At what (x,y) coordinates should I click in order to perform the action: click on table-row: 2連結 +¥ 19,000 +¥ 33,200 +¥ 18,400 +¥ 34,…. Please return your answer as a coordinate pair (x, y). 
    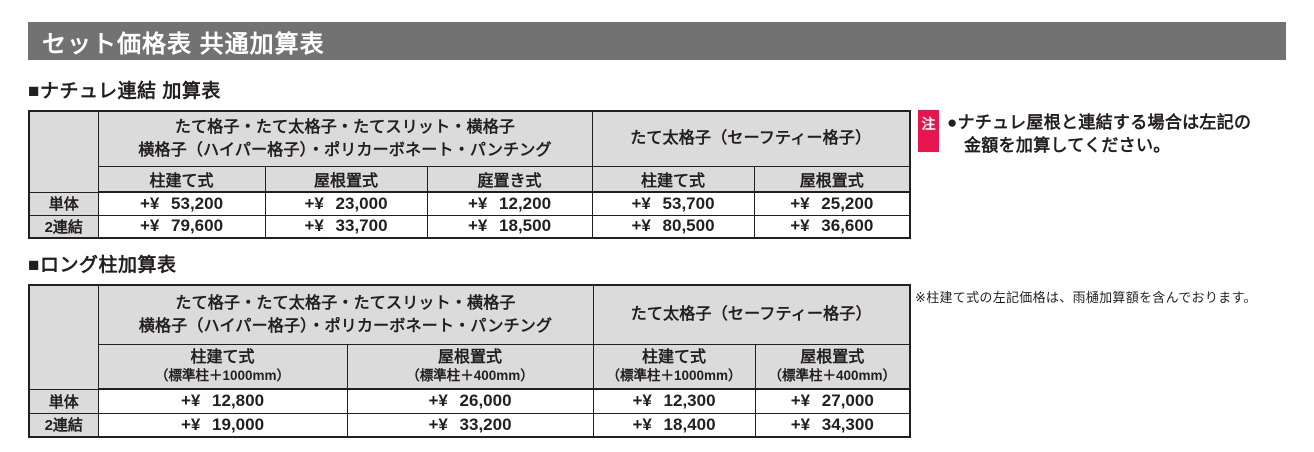
    Looking at the image, I should click on (469, 425).